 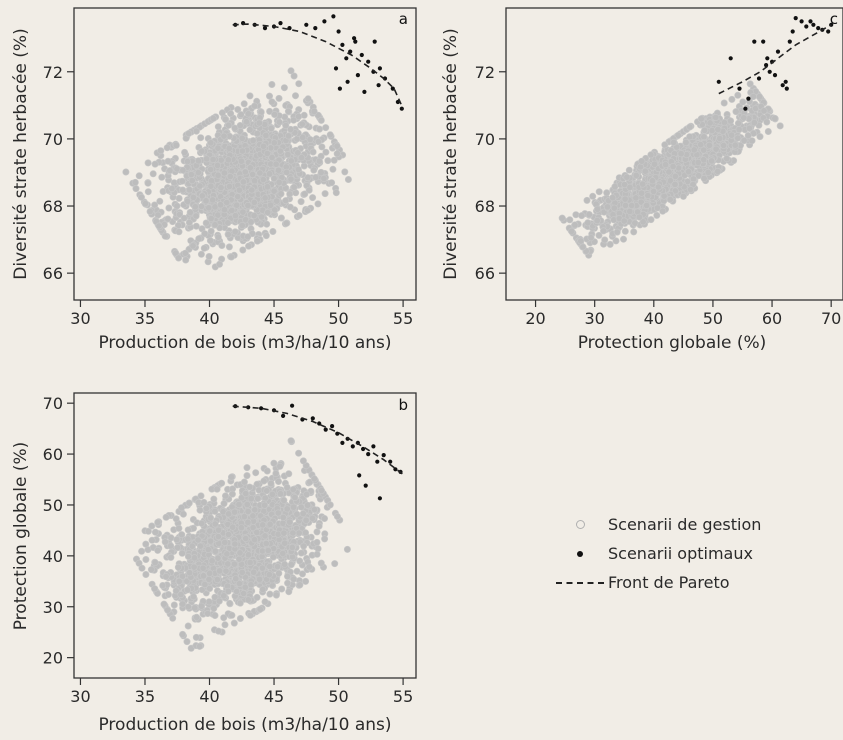 What do you see at coordinates (53, 72) in the screenshot?
I see `y-tick-label: 72` at bounding box center [53, 72].